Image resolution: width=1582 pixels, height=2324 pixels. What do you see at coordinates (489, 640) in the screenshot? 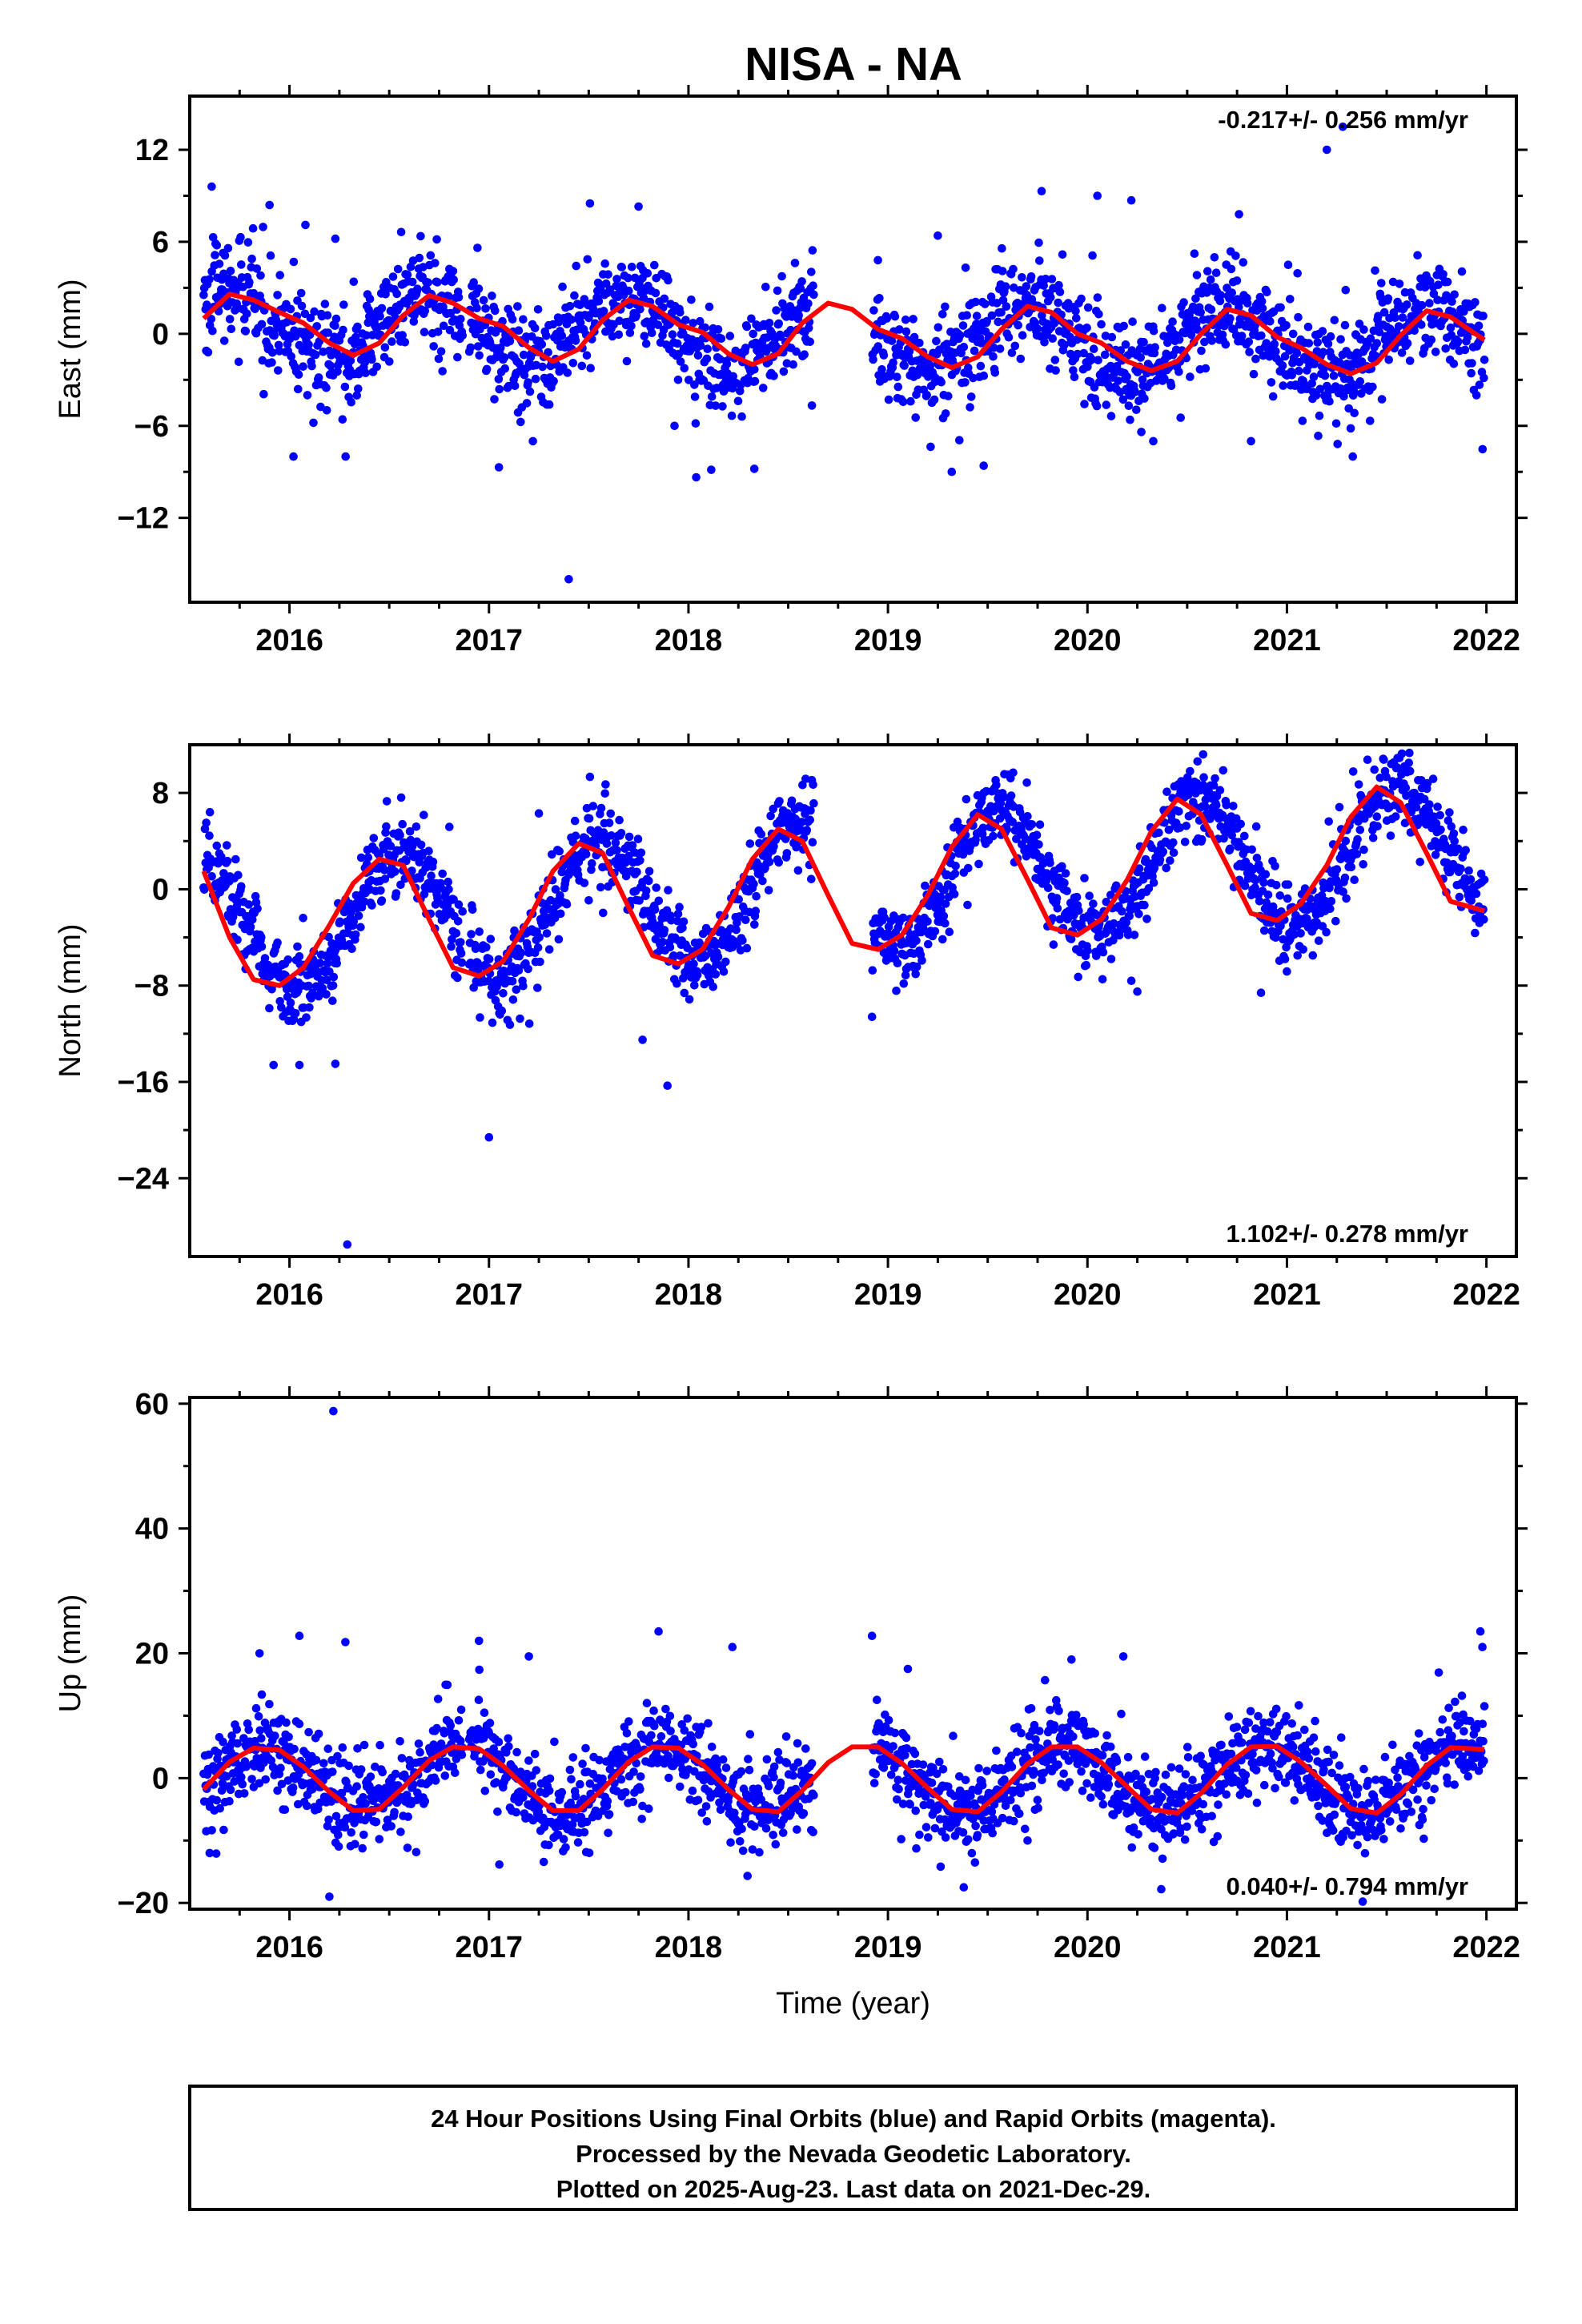
I see `x-tick-label: 2017` at bounding box center [489, 640].